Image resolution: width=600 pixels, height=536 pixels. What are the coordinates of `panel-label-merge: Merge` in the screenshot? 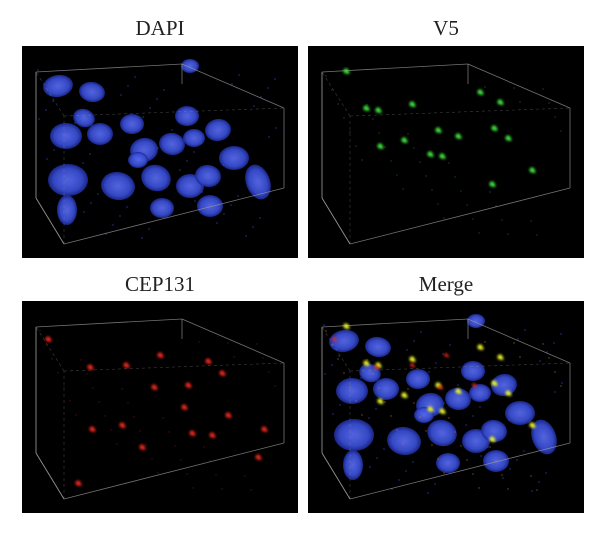 It's located at (446, 284).